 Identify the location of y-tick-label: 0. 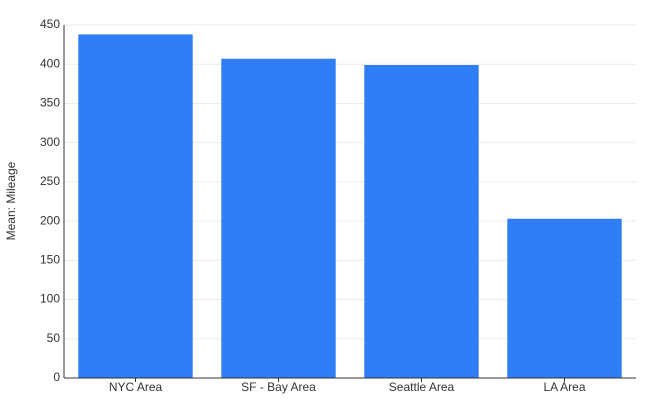
(56, 377).